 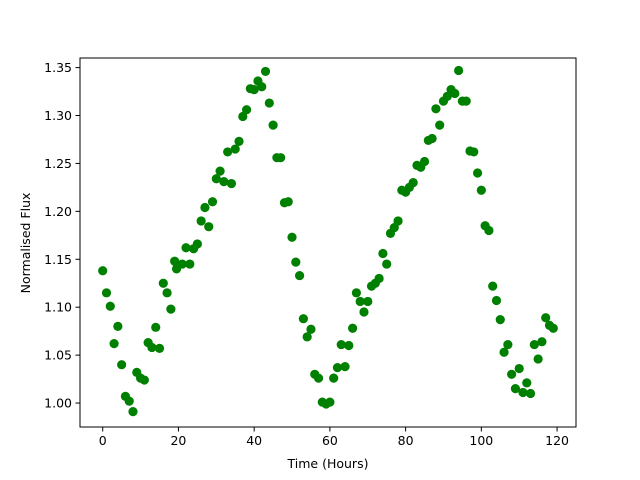 What do you see at coordinates (58, 163) in the screenshot?
I see `y-tick-label: 1.25` at bounding box center [58, 163].